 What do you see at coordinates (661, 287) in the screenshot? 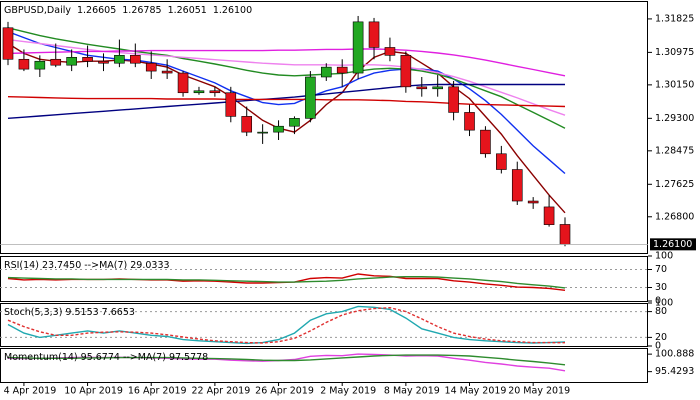
I see `y-tick-label: 30` at bounding box center [661, 287].